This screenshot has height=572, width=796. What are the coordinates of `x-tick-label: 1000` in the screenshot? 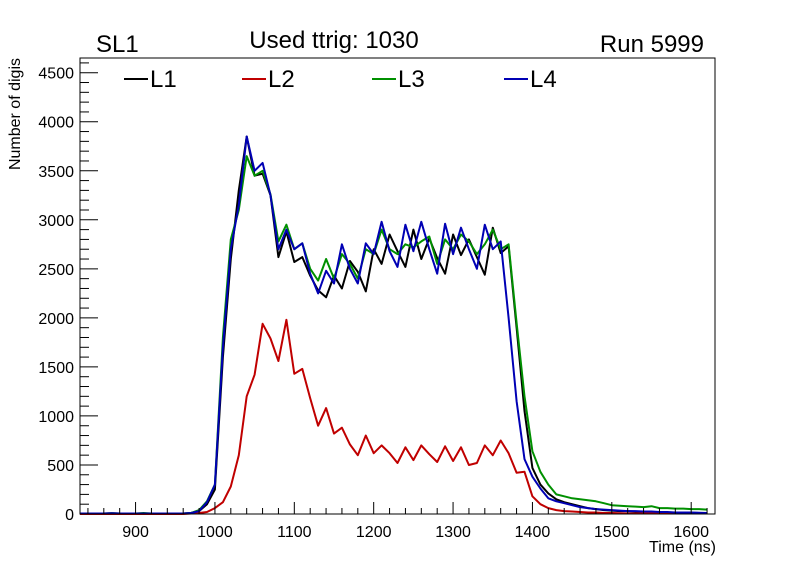 It's located at (215, 532).